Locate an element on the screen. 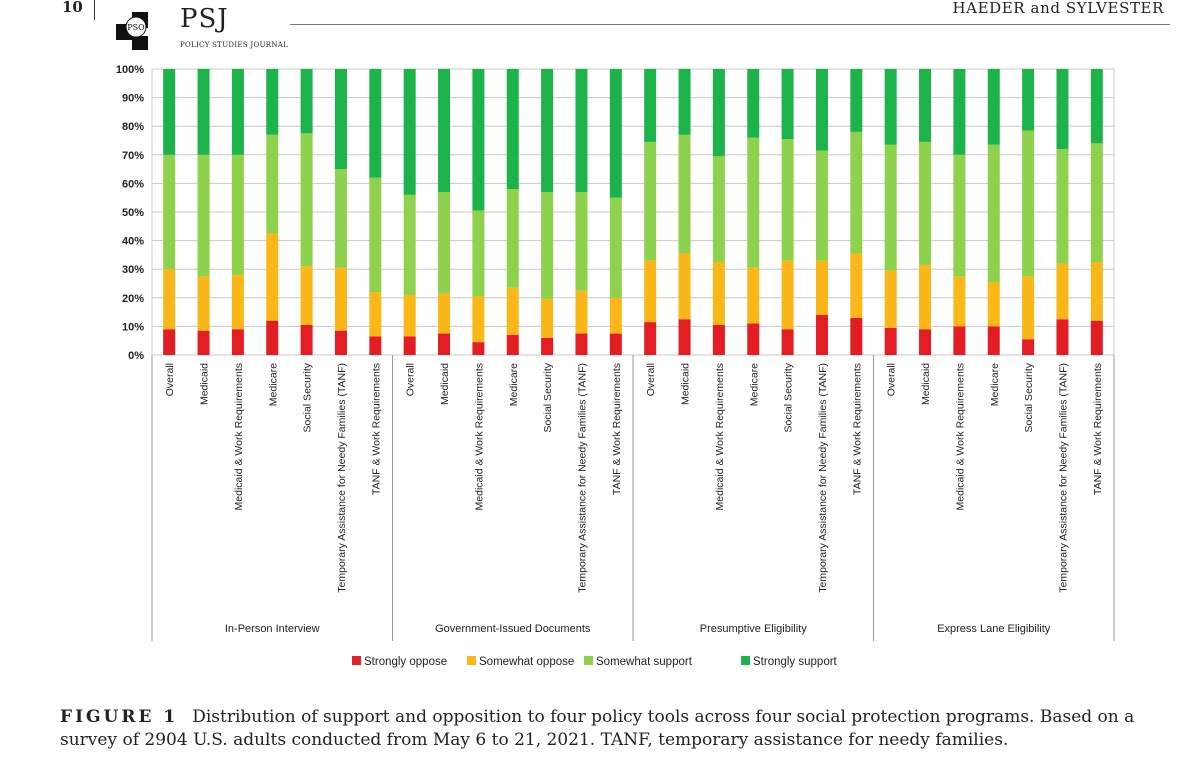 The height and width of the screenshot is (759, 1200). y-tick-label: 30% is located at coordinates (133, 270).